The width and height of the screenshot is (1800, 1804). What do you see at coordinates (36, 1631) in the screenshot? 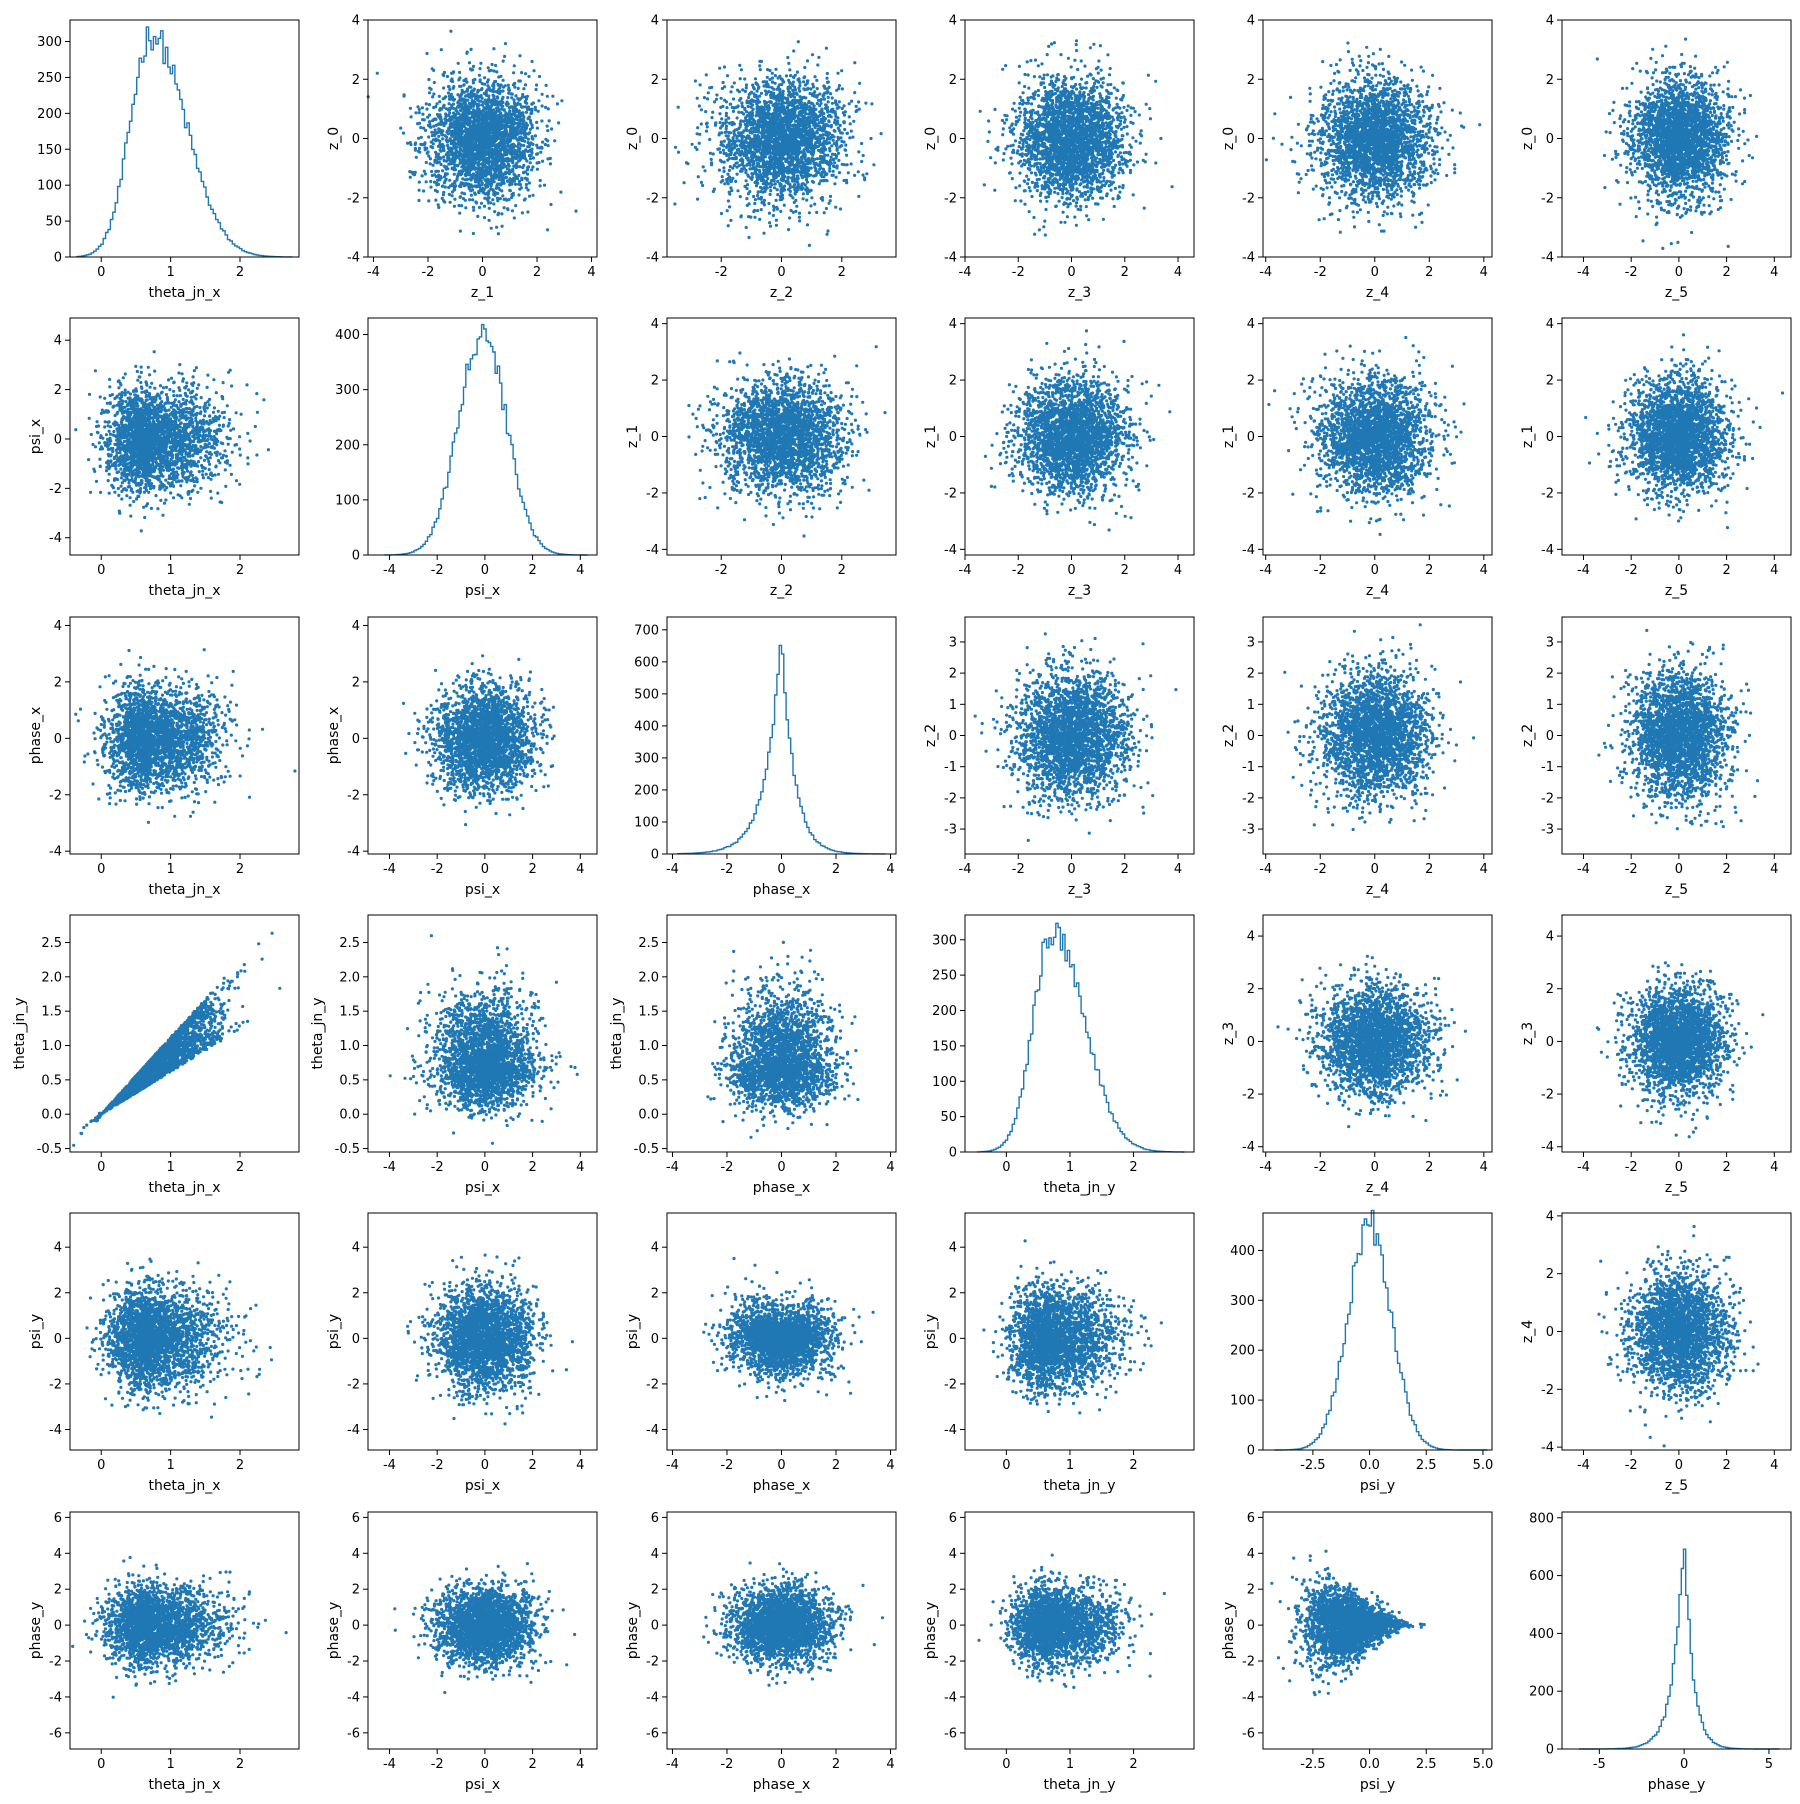
I see `y-axis-label: phase_y` at bounding box center [36, 1631].